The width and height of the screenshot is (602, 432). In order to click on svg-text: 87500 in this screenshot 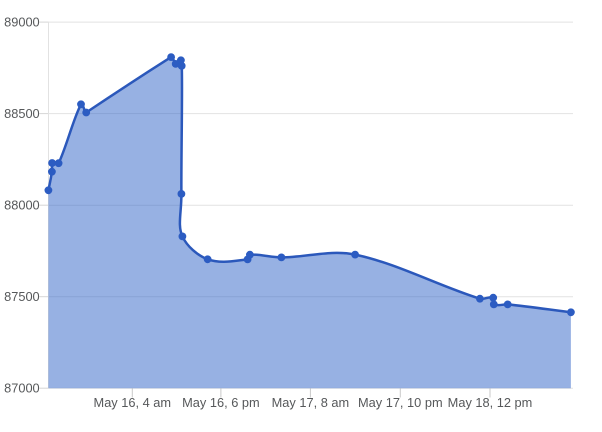, I will do `click(22, 296)`.